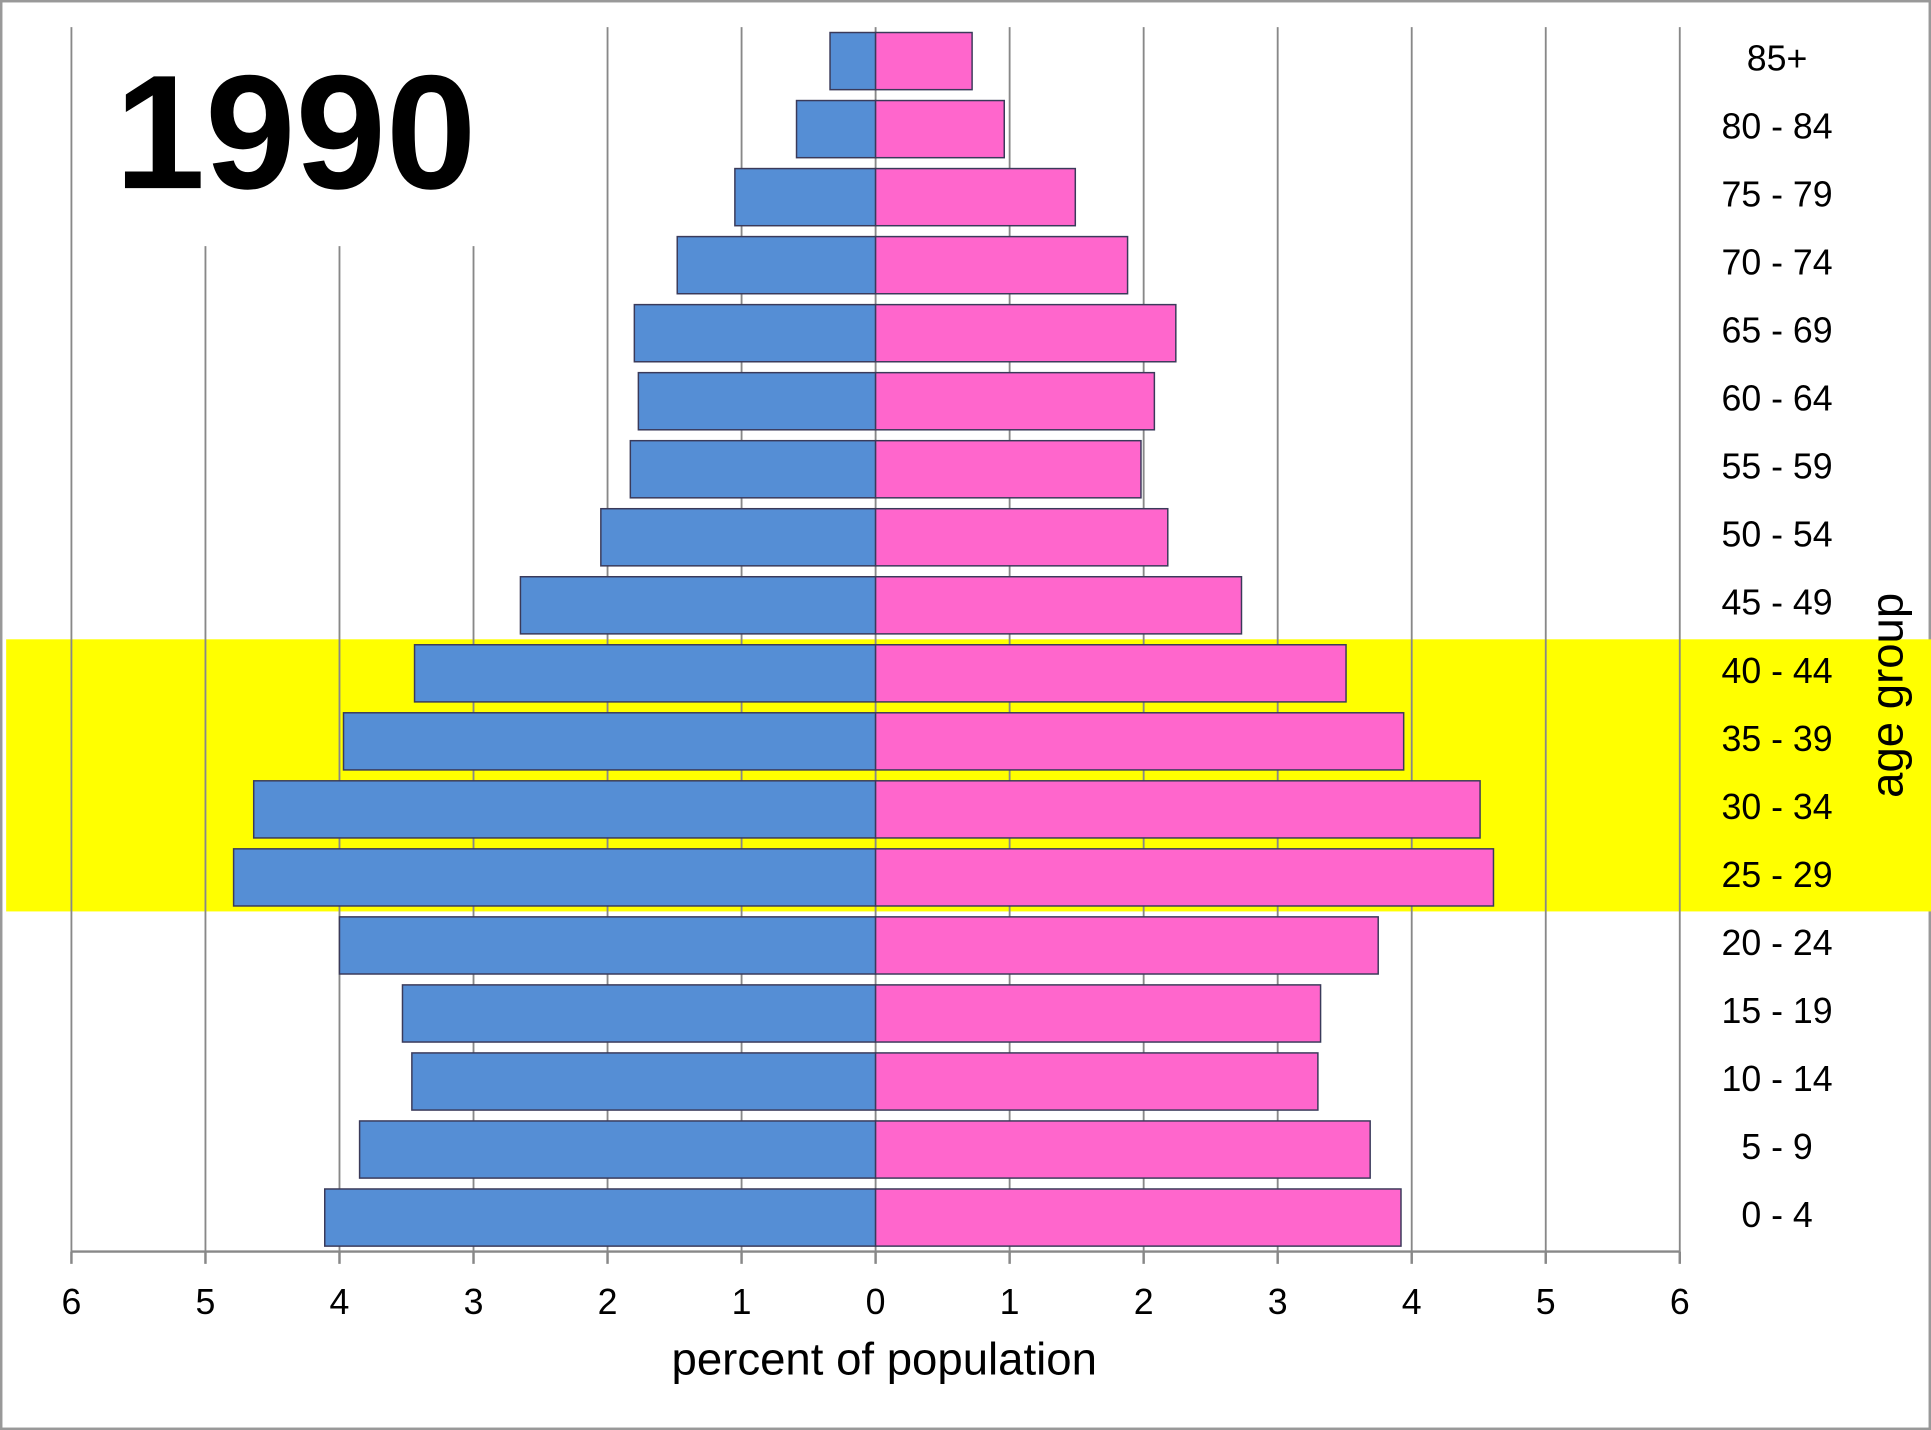 Image resolution: width=1931 pixels, height=1430 pixels. What do you see at coordinates (296, 132) in the screenshot?
I see `chart-title: 1990` at bounding box center [296, 132].